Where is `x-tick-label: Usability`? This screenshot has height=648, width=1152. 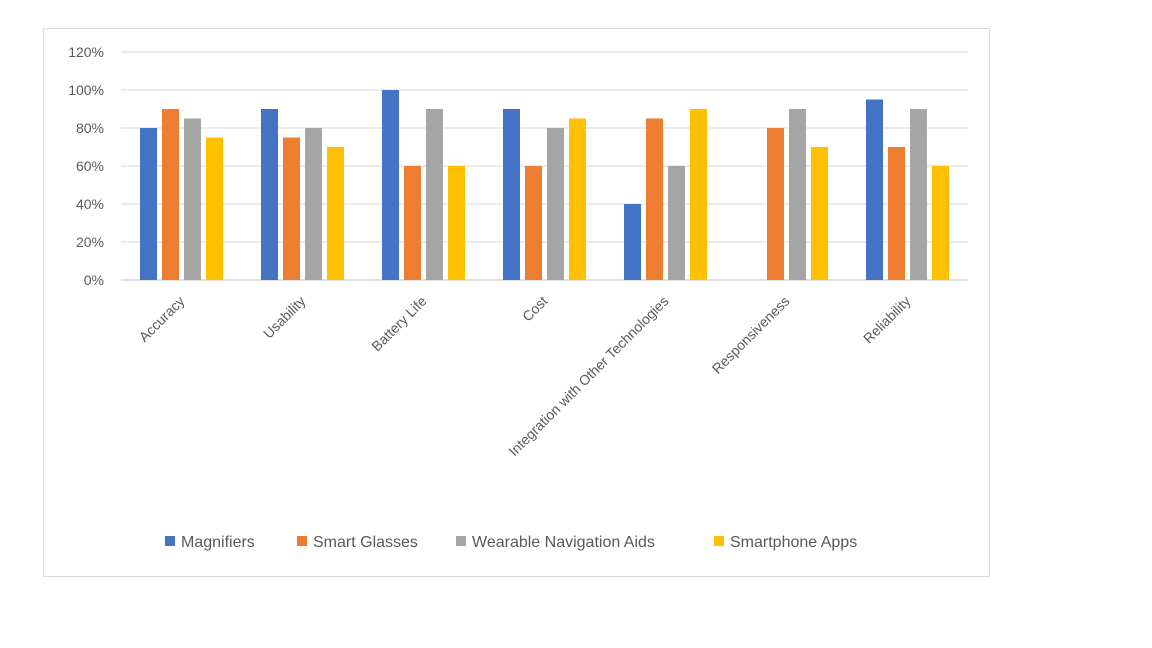
x-tick-label: Usability is located at coordinates (284, 317).